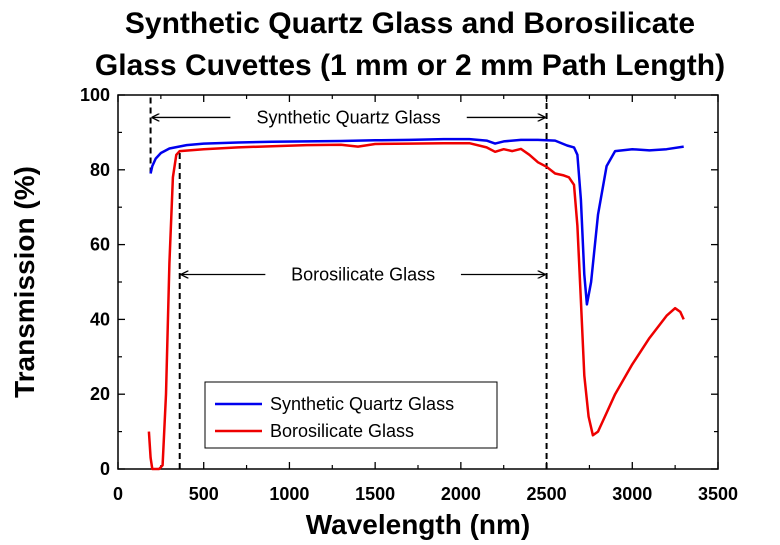 This screenshot has height=545, width=780. I want to click on x-tick-label: 1500, so click(375, 494).